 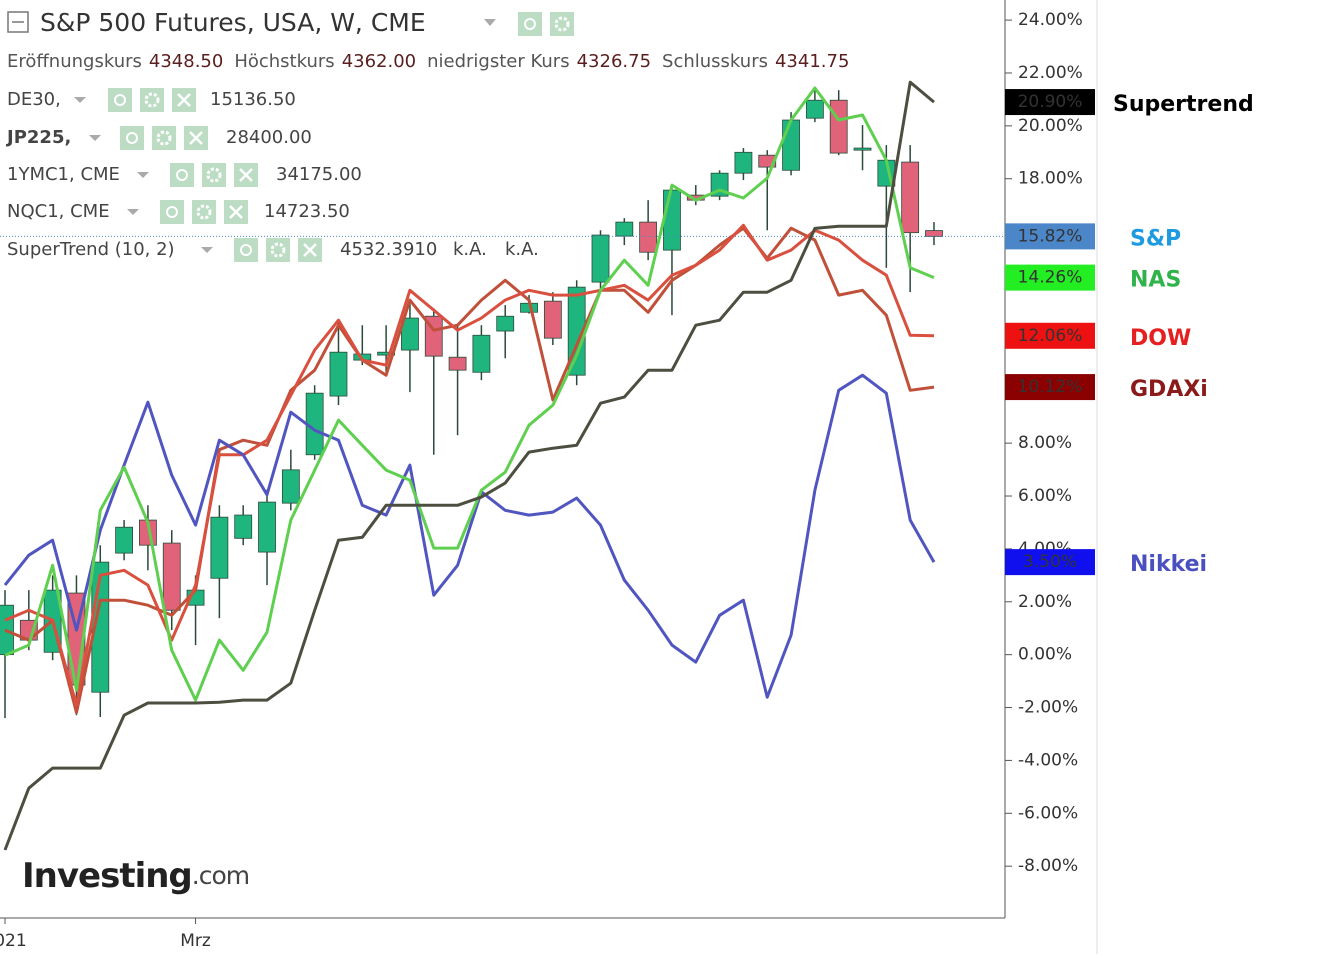 What do you see at coordinates (307, 211) in the screenshot?
I see `legend-value: 14723.50` at bounding box center [307, 211].